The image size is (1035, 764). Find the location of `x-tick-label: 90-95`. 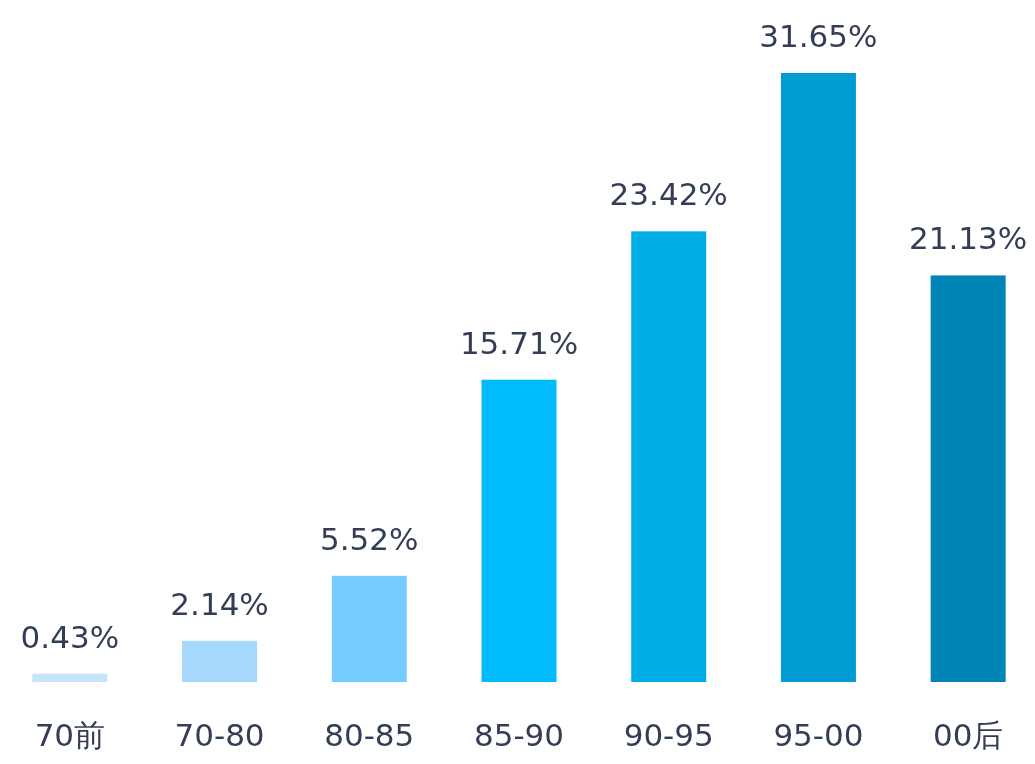

x-tick-label: 90-95 is located at coordinates (668, 735).